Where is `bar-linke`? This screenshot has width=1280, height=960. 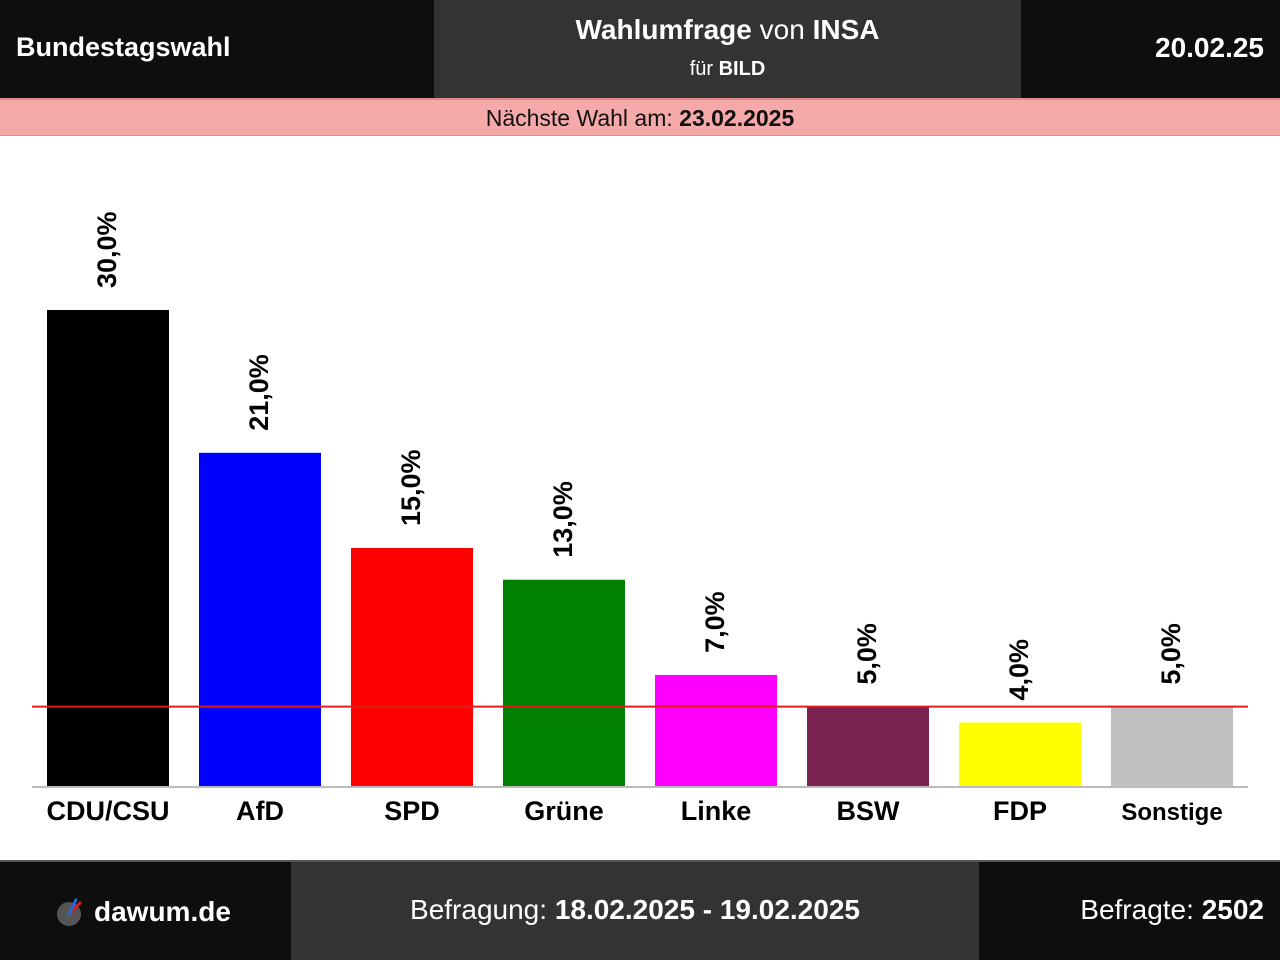
bar-linke is located at coordinates (716, 730).